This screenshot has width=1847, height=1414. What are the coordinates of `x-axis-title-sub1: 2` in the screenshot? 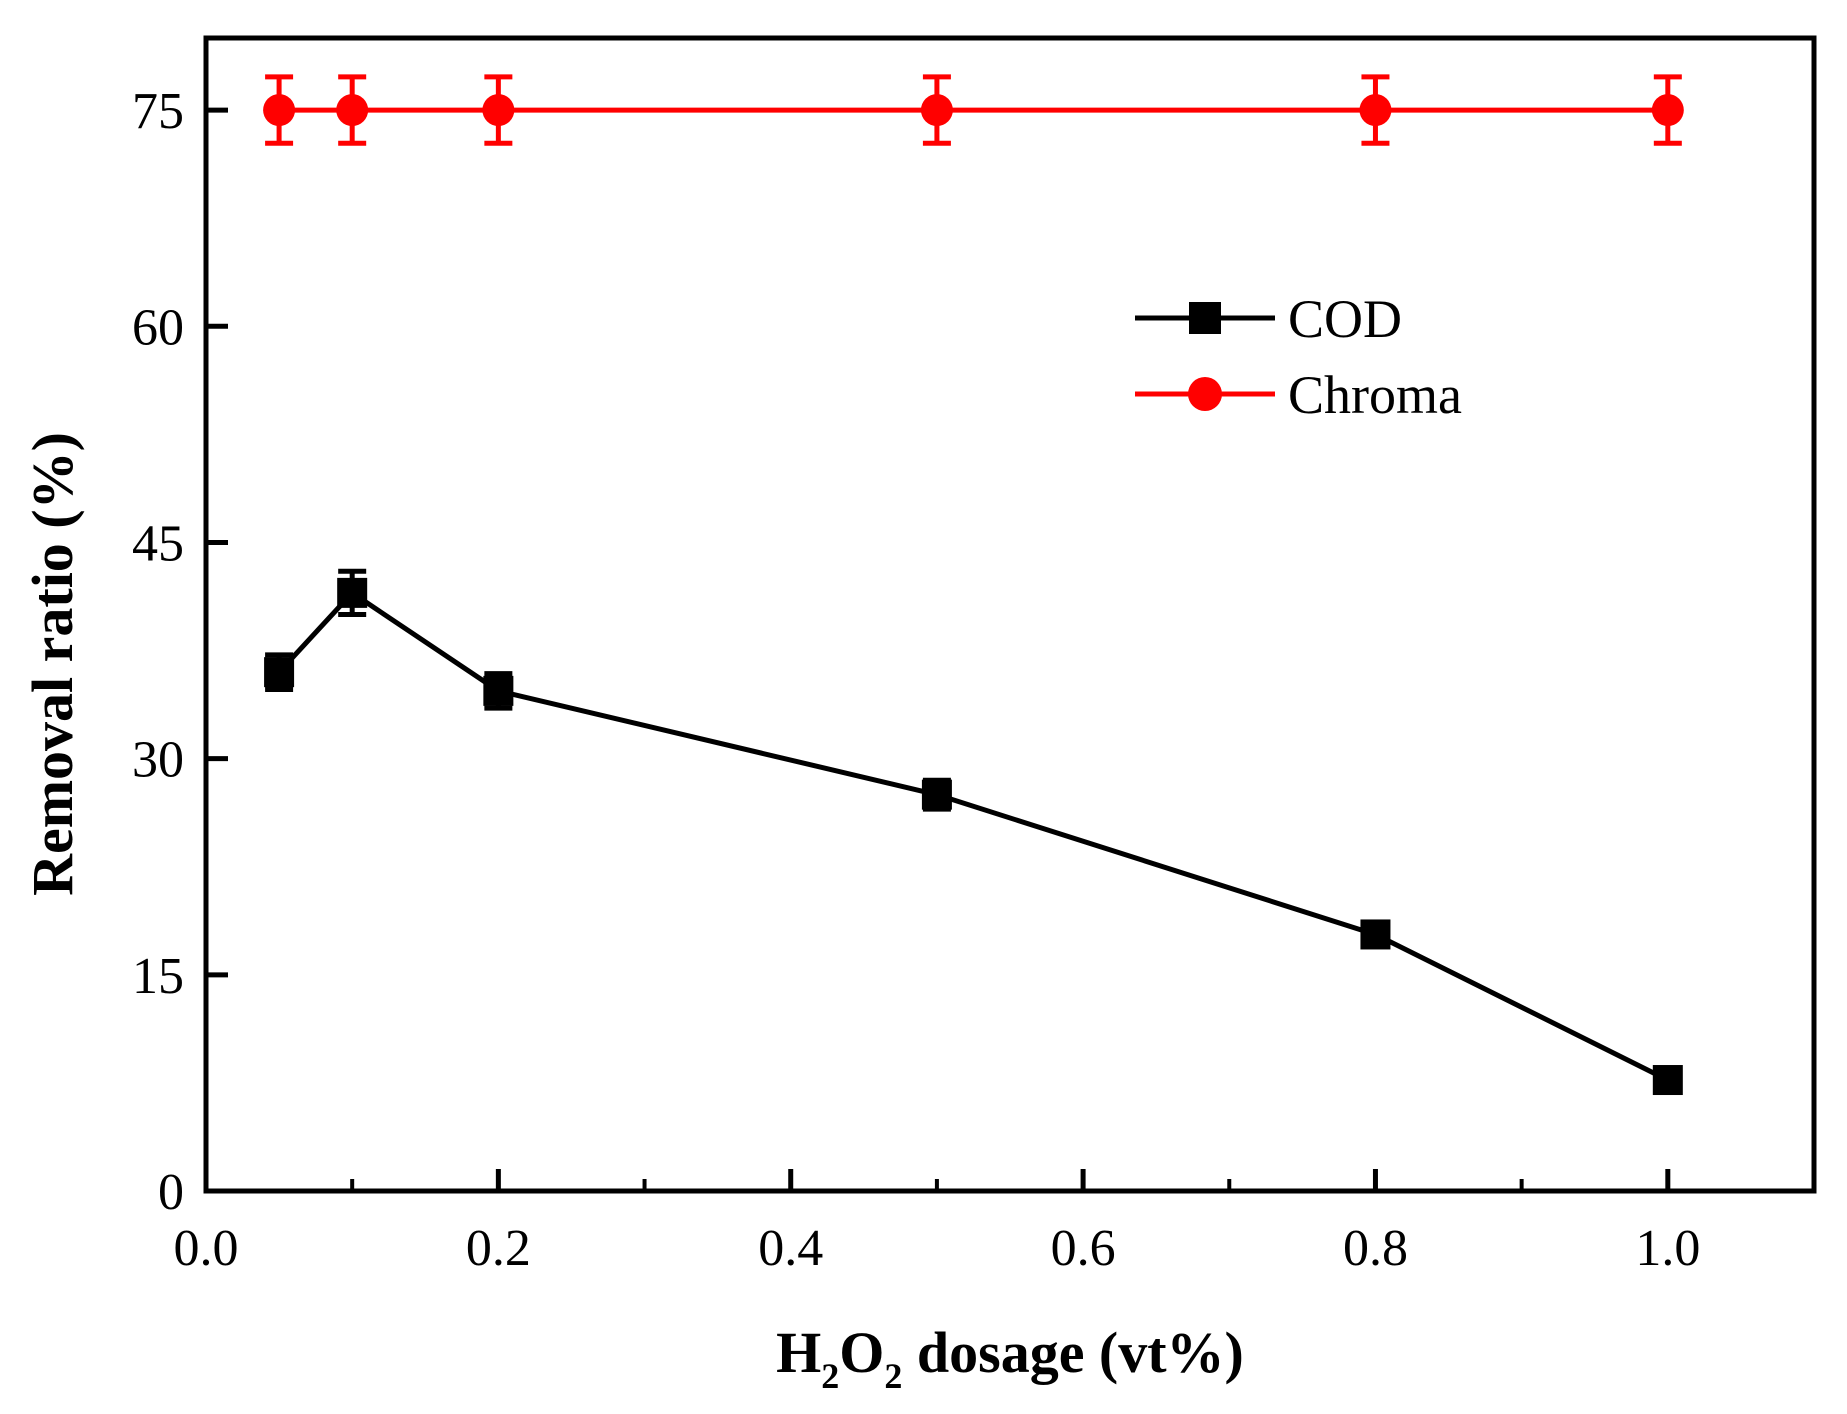 It's located at (830, 1376).